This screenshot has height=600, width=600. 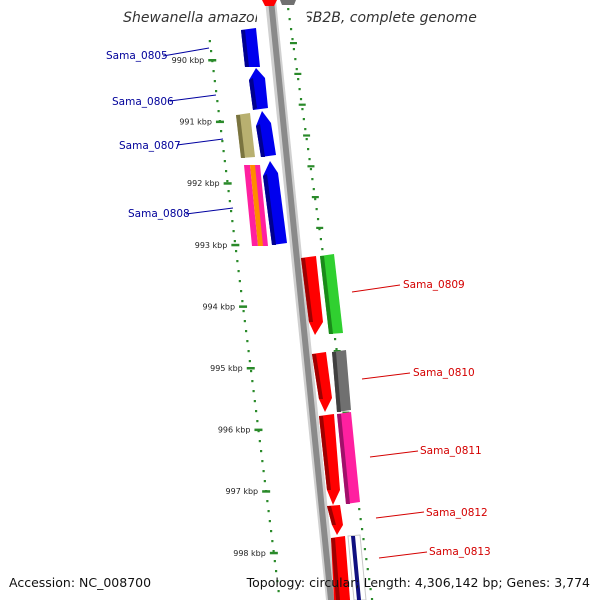 I want to click on gene-label-sama-0809: Sama_0809, so click(x=434, y=285).